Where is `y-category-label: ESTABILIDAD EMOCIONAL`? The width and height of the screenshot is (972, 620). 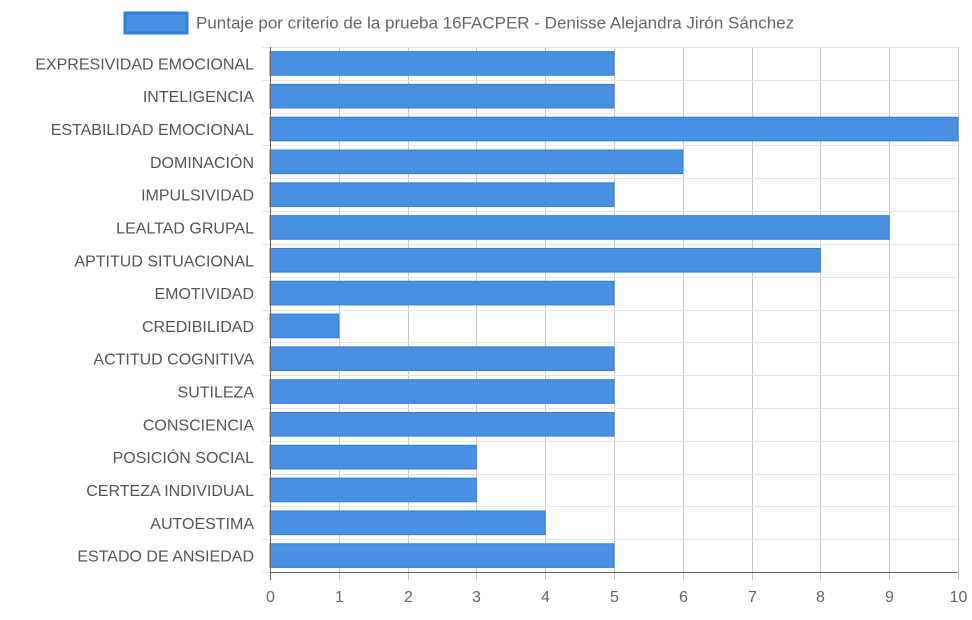 y-category-label: ESTABILIDAD EMOCIONAL is located at coordinates (152, 130).